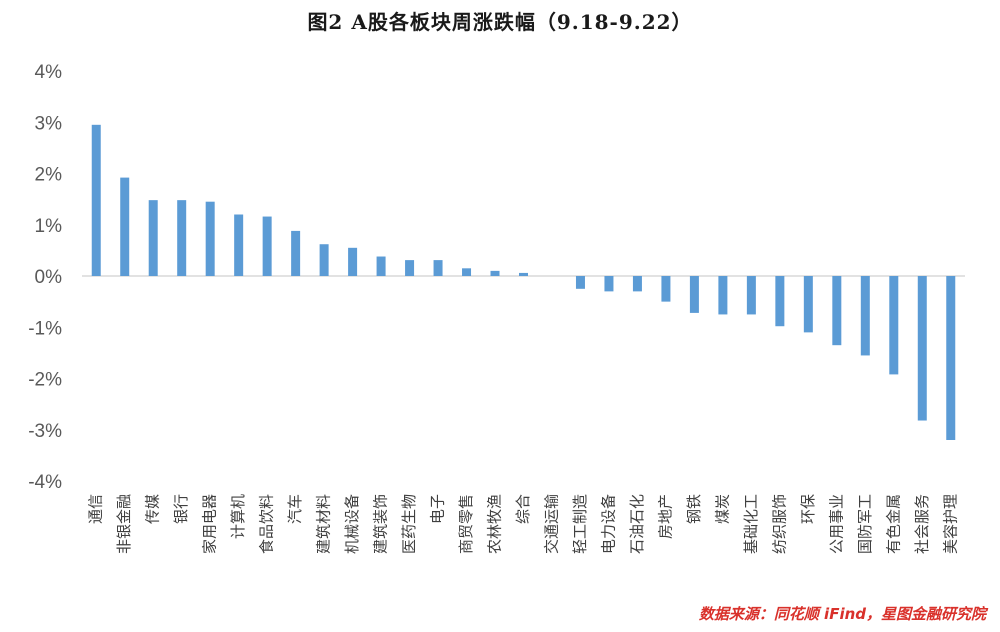 This screenshot has width=1000, height=632. I want to click on data-source-note: 数据来源：同花顺 iFind，星图金融研究院, so click(842, 614).